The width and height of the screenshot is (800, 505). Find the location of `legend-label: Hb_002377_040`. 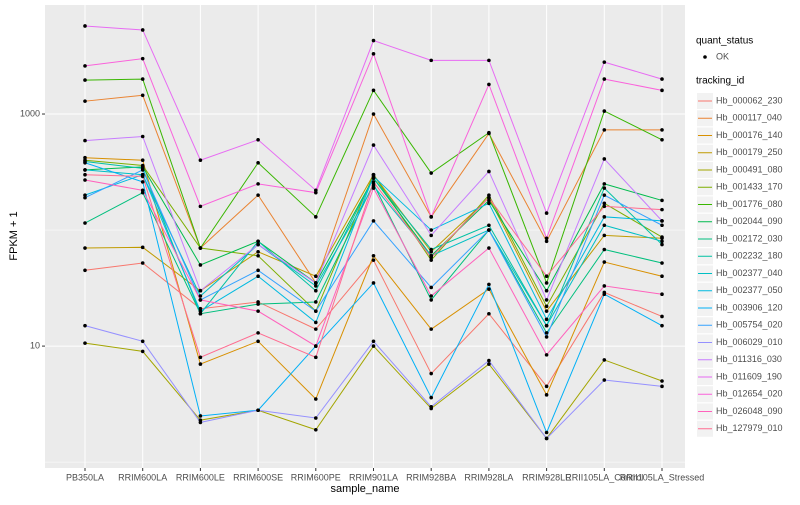

legend-label: Hb_002377_040 is located at coordinates (749, 273).